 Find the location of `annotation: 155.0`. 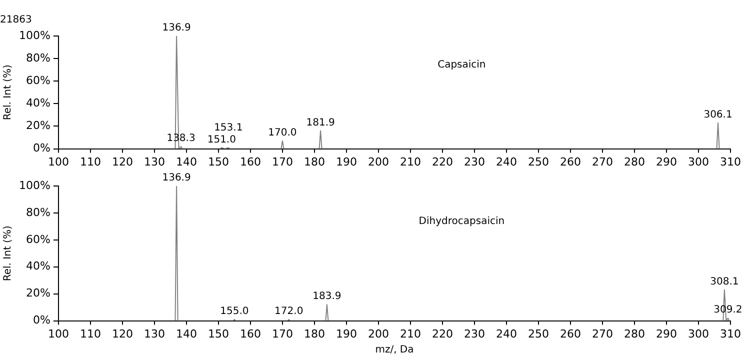

annotation: 155.0 is located at coordinates (234, 312).